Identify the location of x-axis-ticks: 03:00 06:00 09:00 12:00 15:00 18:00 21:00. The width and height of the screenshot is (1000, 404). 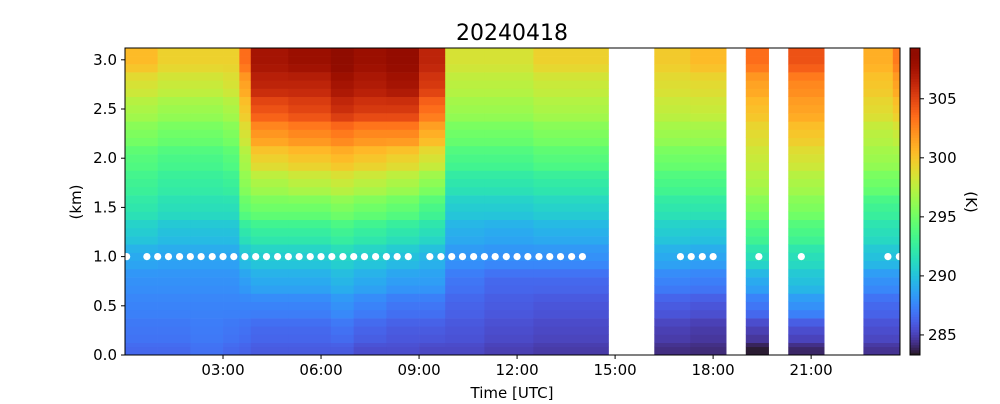
(517, 367).